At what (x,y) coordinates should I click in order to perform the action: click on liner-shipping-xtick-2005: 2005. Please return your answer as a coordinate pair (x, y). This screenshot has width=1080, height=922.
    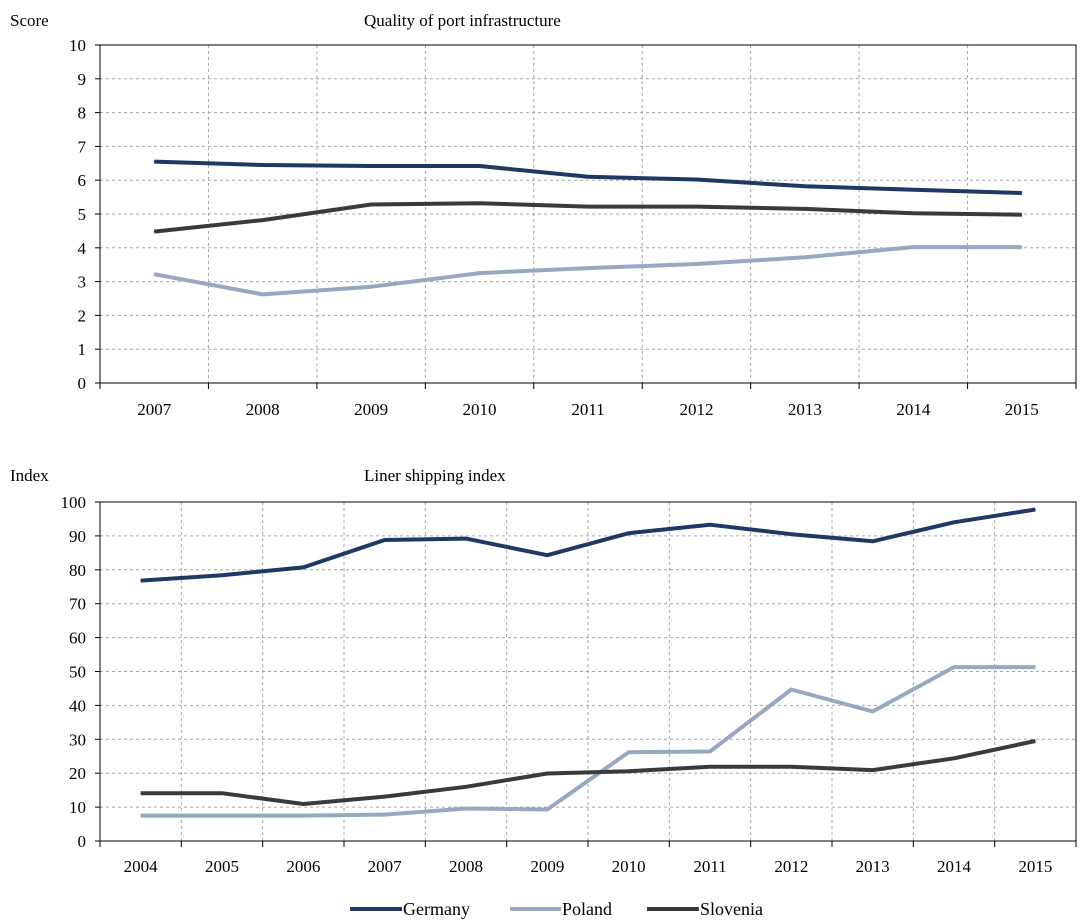
    Looking at the image, I should click on (222, 866).